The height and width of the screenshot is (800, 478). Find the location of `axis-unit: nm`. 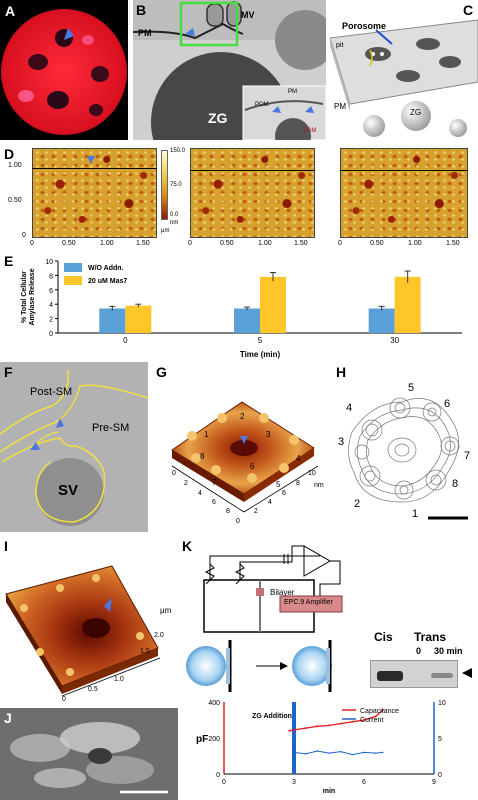

axis-unit: nm is located at coordinates (319, 485).